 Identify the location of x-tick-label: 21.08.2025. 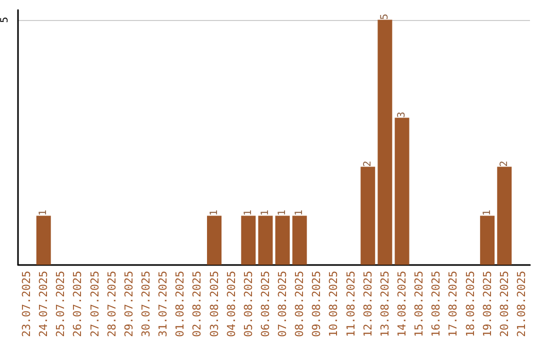
(521, 304).